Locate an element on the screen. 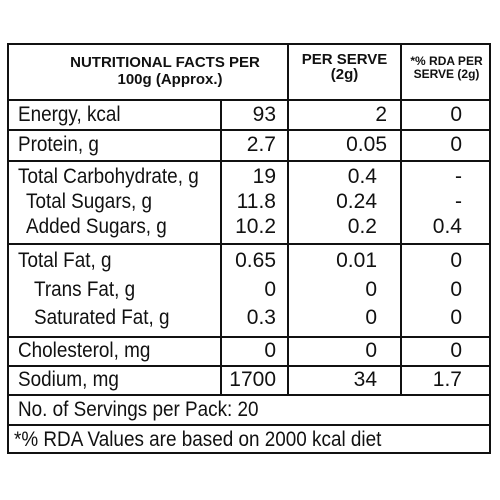 Image resolution: width=500 pixels, height=500 pixels. header-line: (2g) is located at coordinates (344, 74).